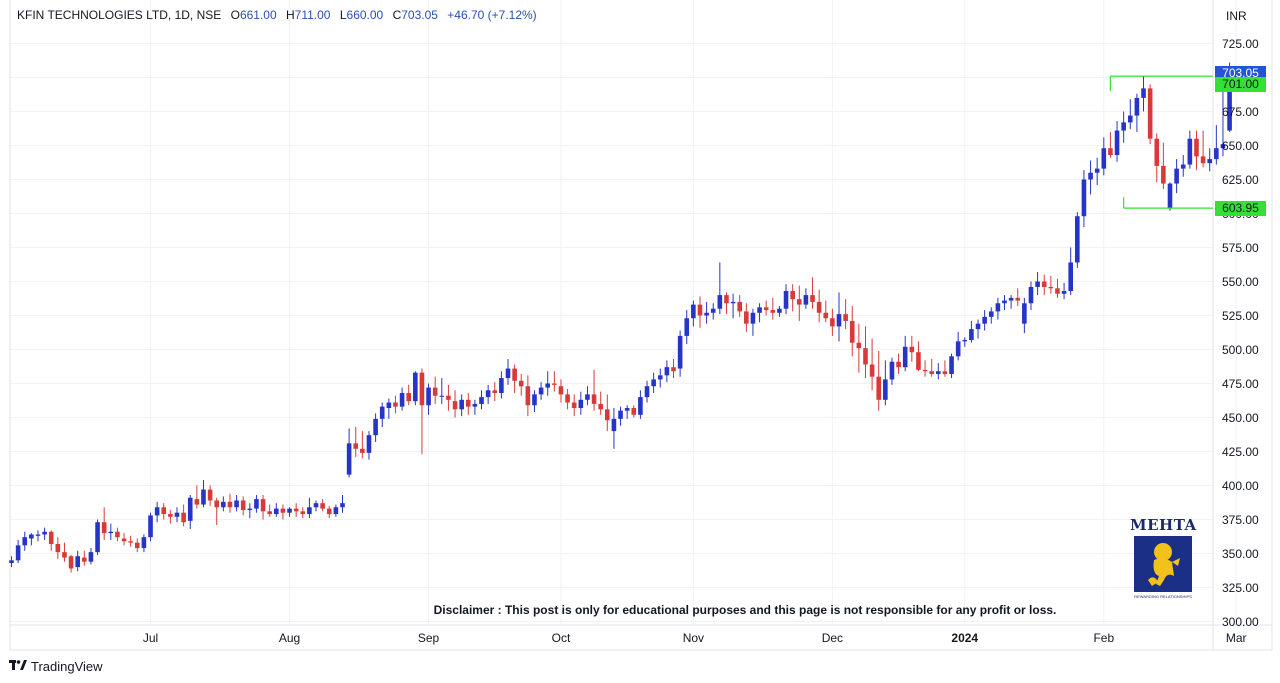 Image resolution: width=1280 pixels, height=683 pixels. Describe the element at coordinates (343, 15) in the screenshot. I see `low-label: L` at that location.